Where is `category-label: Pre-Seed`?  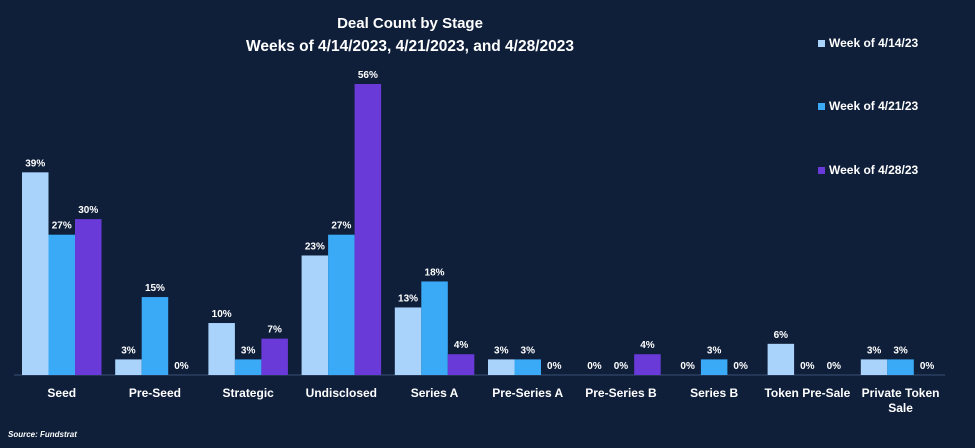
category-label: Pre-Seed is located at coordinates (155, 393).